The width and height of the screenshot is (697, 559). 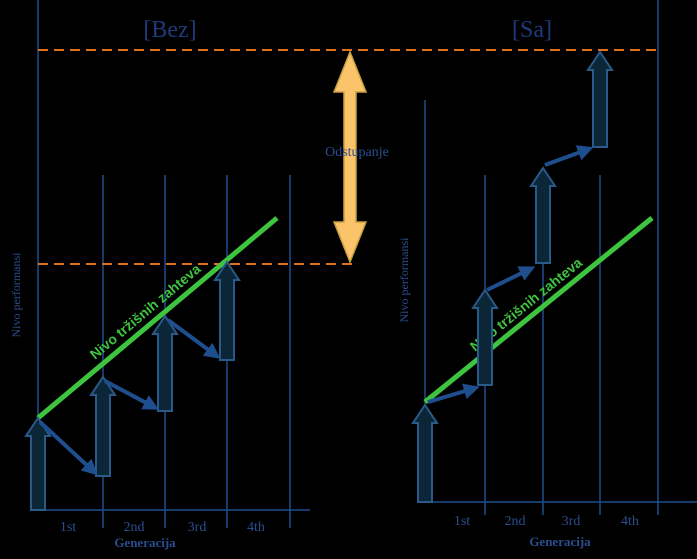 What do you see at coordinates (145, 311) in the screenshot?
I see `requirement-label: Nivo tržišnih zahteva` at bounding box center [145, 311].